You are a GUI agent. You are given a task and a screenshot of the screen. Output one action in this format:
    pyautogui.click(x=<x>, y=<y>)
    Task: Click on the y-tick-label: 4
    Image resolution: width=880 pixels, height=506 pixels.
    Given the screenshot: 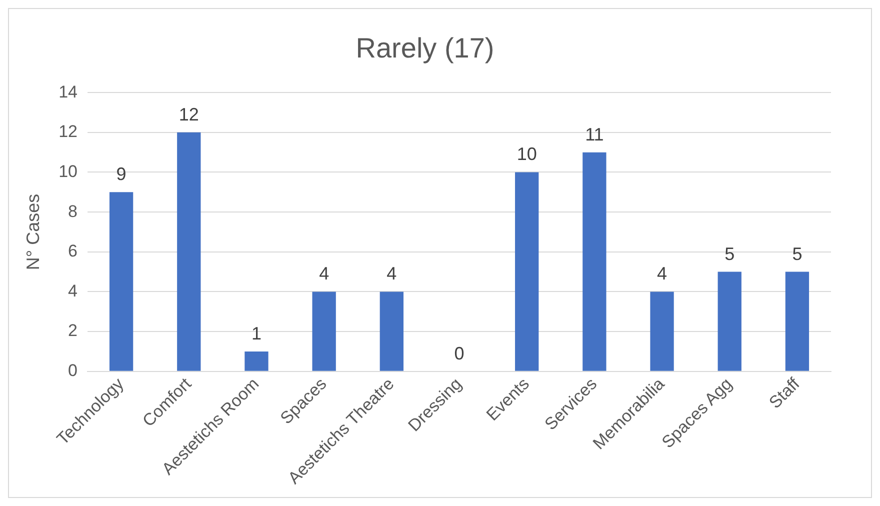 What is the action you would take?
    pyautogui.click(x=73, y=290)
    